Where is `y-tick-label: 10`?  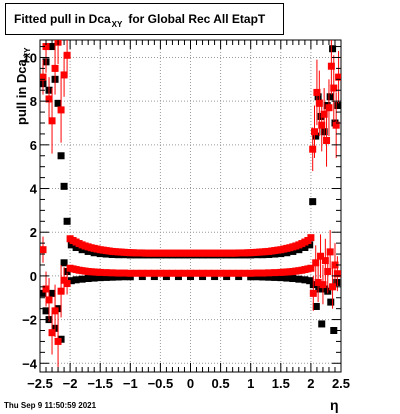 y-tick-label: 10 is located at coordinates (30, 57).